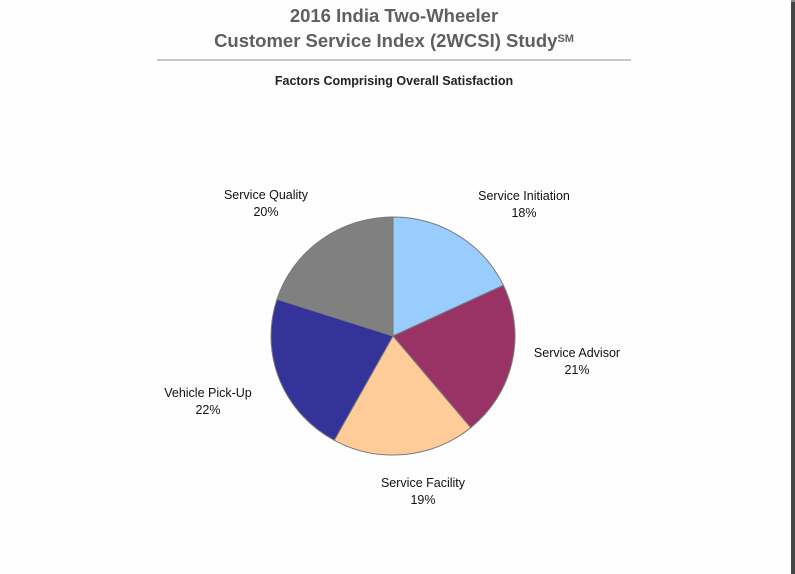 The image size is (795, 574). Describe the element at coordinates (448, 276) in the screenshot. I see `pie-slice-service-initiation` at that location.